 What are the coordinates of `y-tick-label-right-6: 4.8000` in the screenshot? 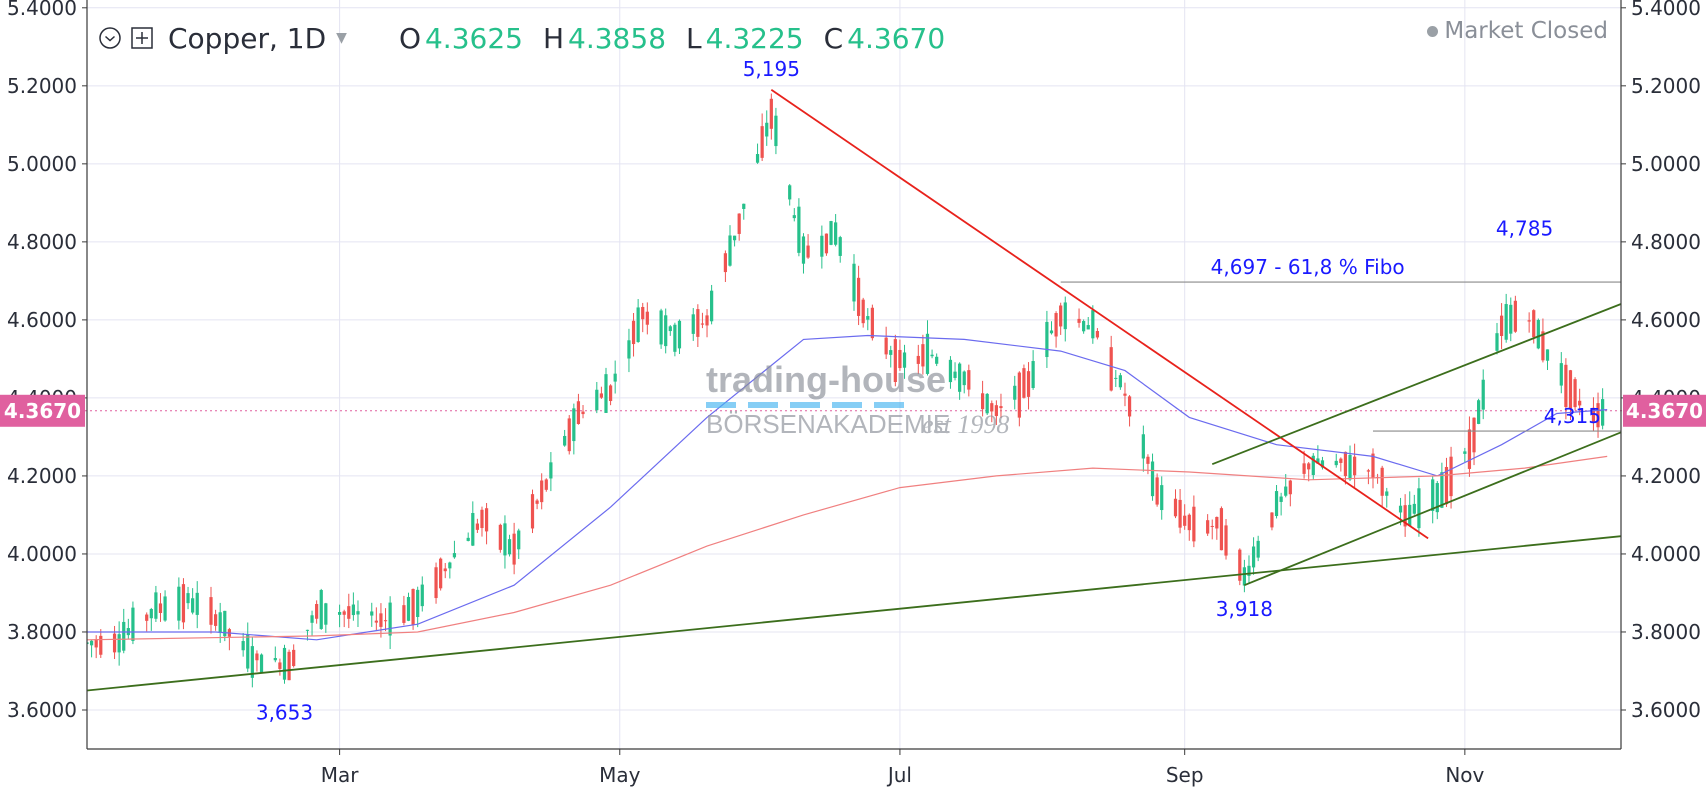 It's located at (1666, 242).